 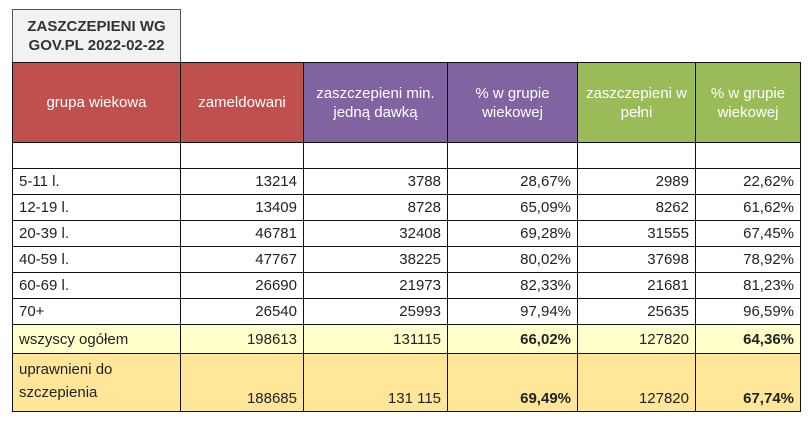 What do you see at coordinates (636, 181) in the screenshot?
I see `full-cell: 2989` at bounding box center [636, 181].